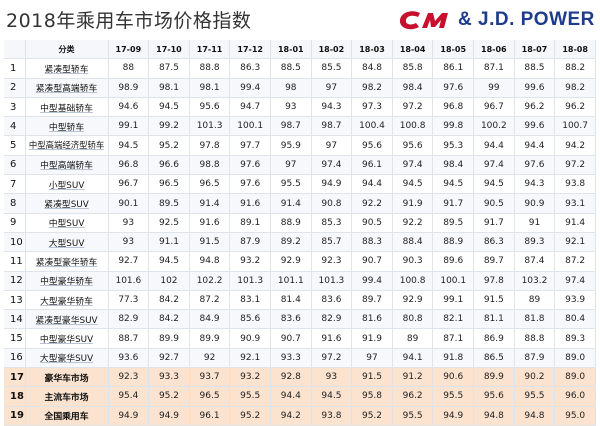 The width and height of the screenshot is (600, 426). What do you see at coordinates (67, 242) in the screenshot?
I see `category-cell: 大型SUV` at bounding box center [67, 242].